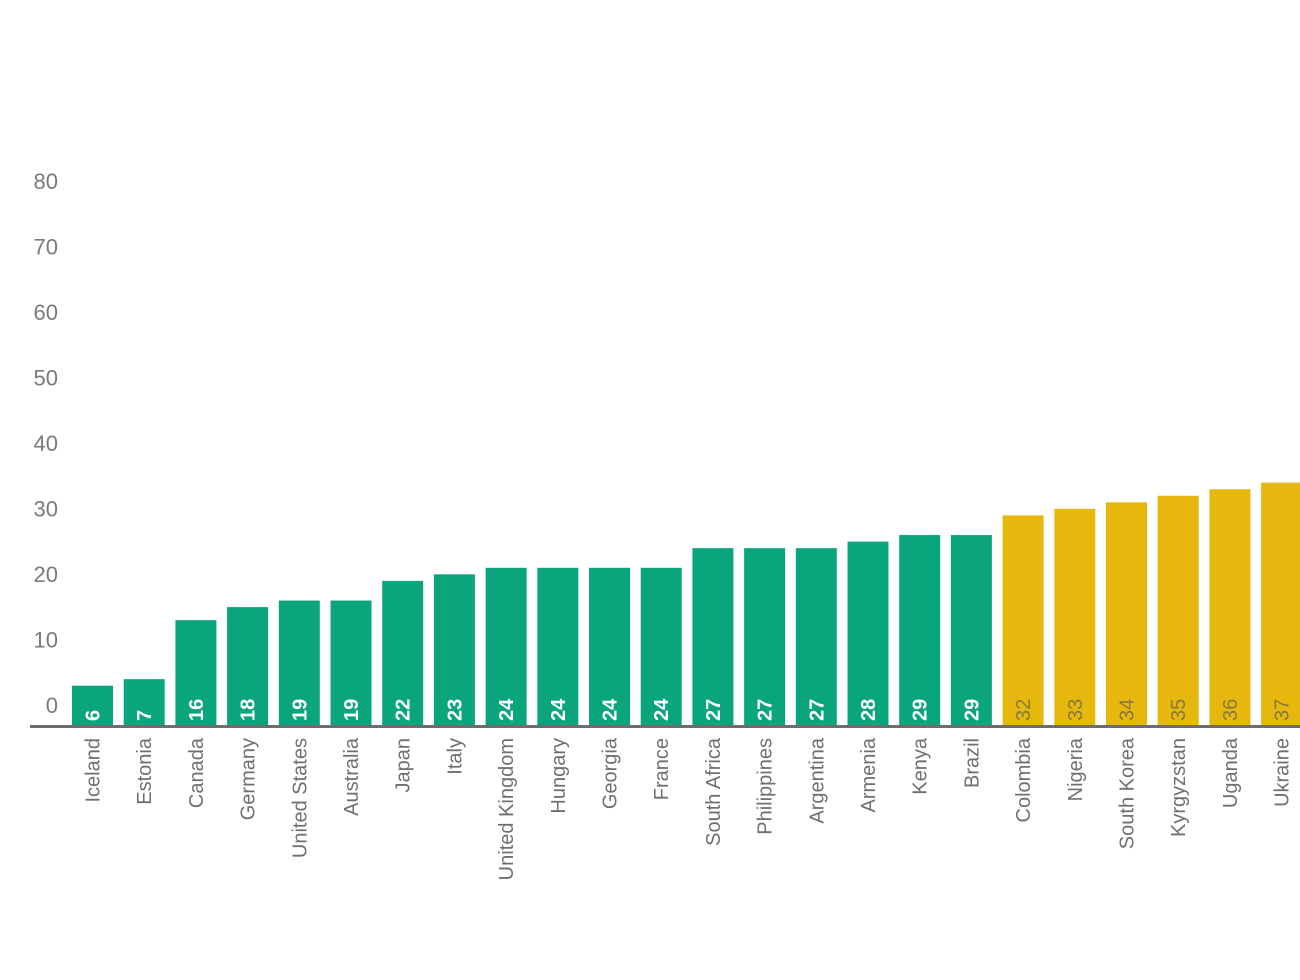  Describe the element at coordinates (46, 312) in the screenshot. I see `y-tick-label: 60` at that location.